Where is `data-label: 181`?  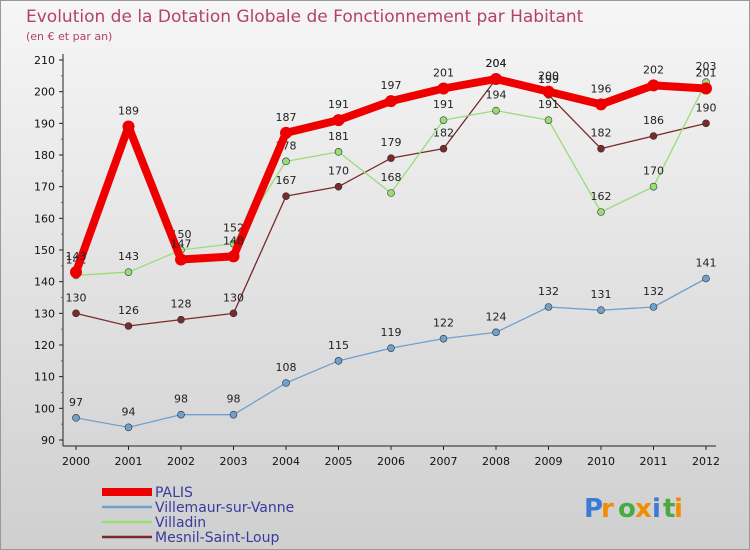
data-label: 181 is located at coordinates (338, 136).